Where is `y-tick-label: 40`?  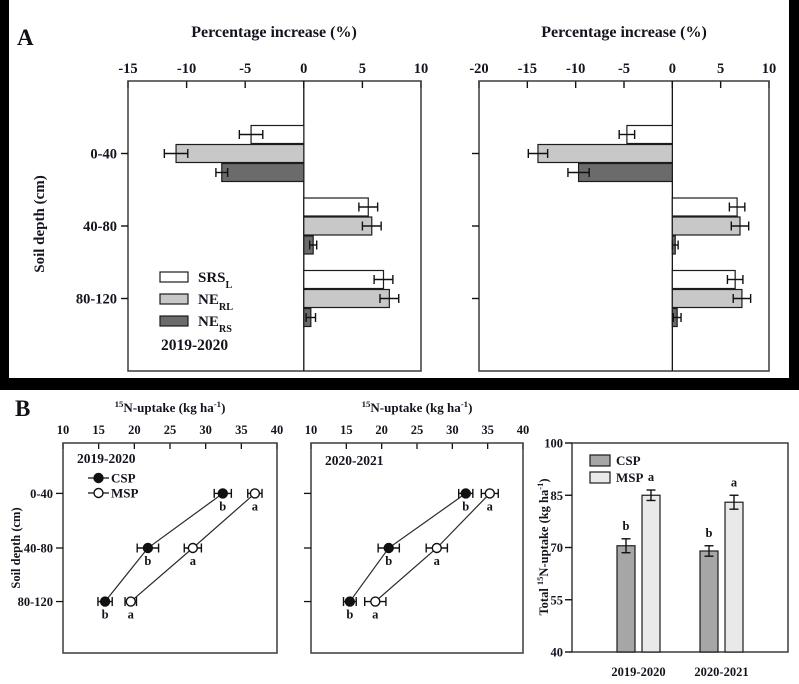 y-tick-label: 40 is located at coordinates (557, 653).